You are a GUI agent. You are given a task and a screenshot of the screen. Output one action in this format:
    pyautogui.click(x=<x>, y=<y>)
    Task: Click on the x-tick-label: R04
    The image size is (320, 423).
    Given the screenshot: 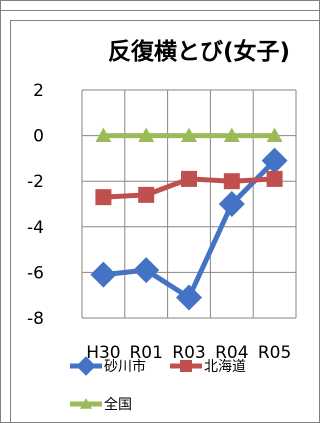 What is the action you would take?
    pyautogui.click(x=231, y=353)
    